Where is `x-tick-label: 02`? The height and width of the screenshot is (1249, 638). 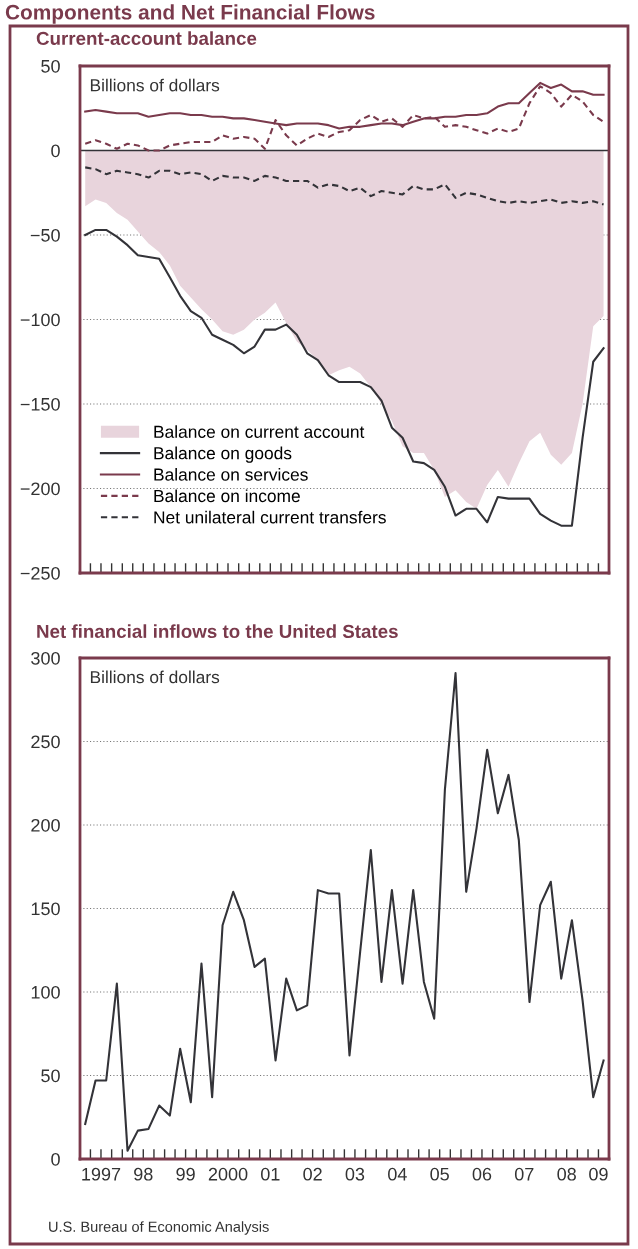
x-tick-label: 02 is located at coordinates (312, 1174).